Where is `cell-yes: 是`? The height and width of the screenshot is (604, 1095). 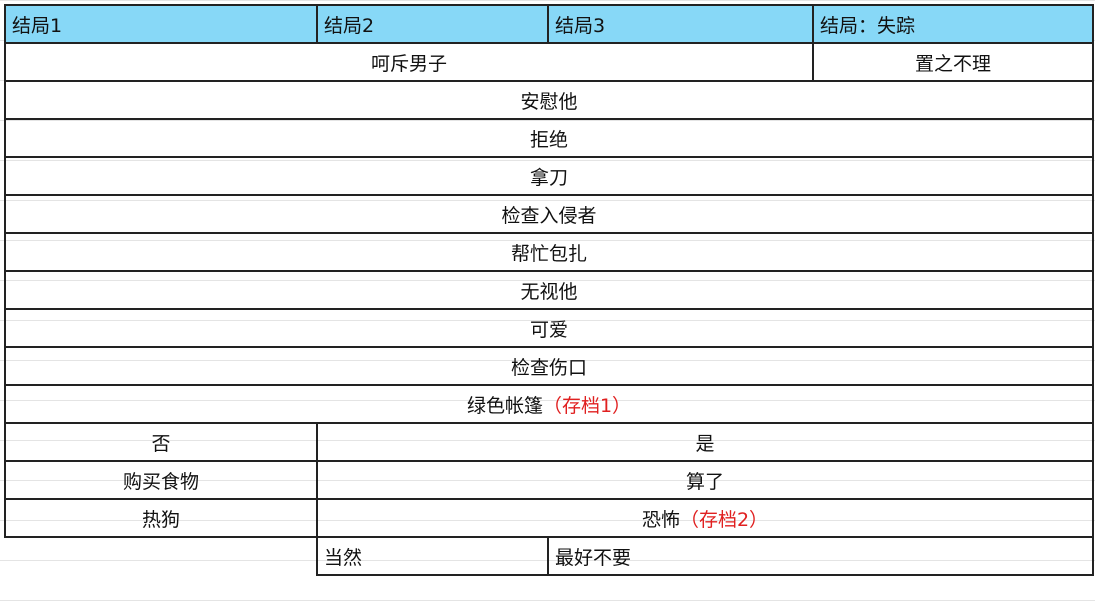 cell-yes: 是 is located at coordinates (705, 442).